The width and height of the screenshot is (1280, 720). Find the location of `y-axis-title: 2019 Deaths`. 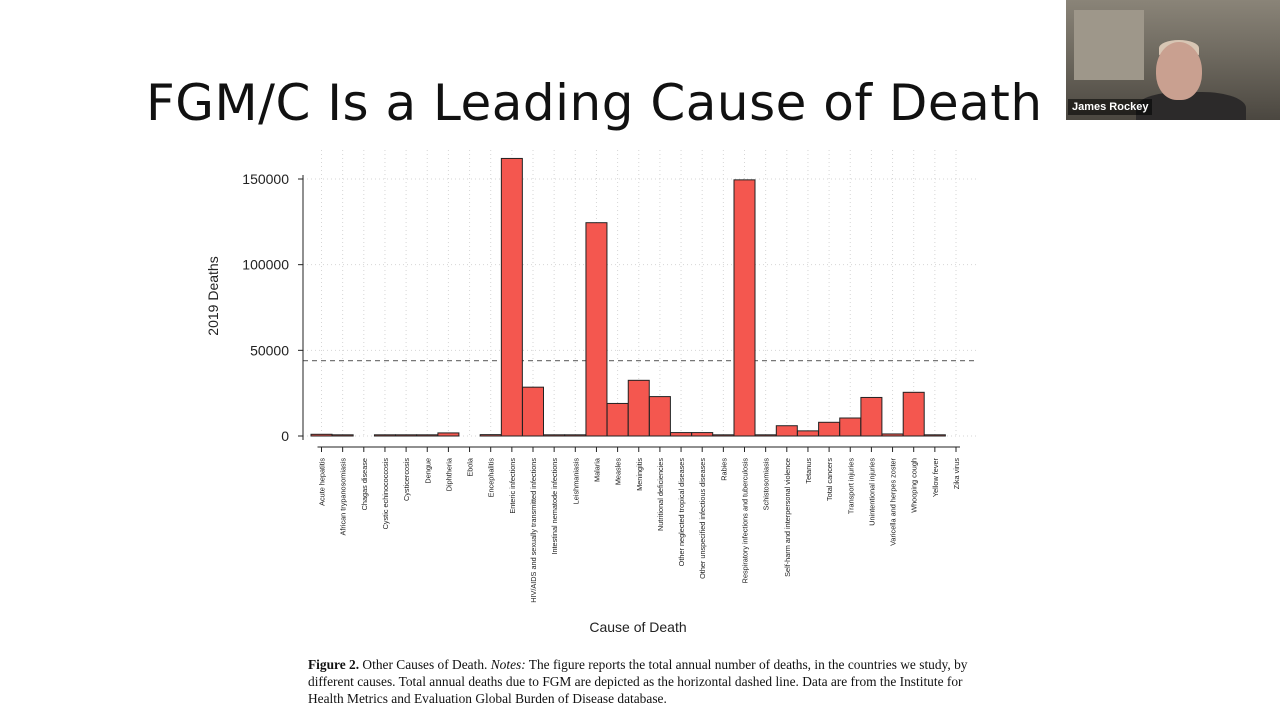

y-axis-title: 2019 Deaths is located at coordinates (213, 295).